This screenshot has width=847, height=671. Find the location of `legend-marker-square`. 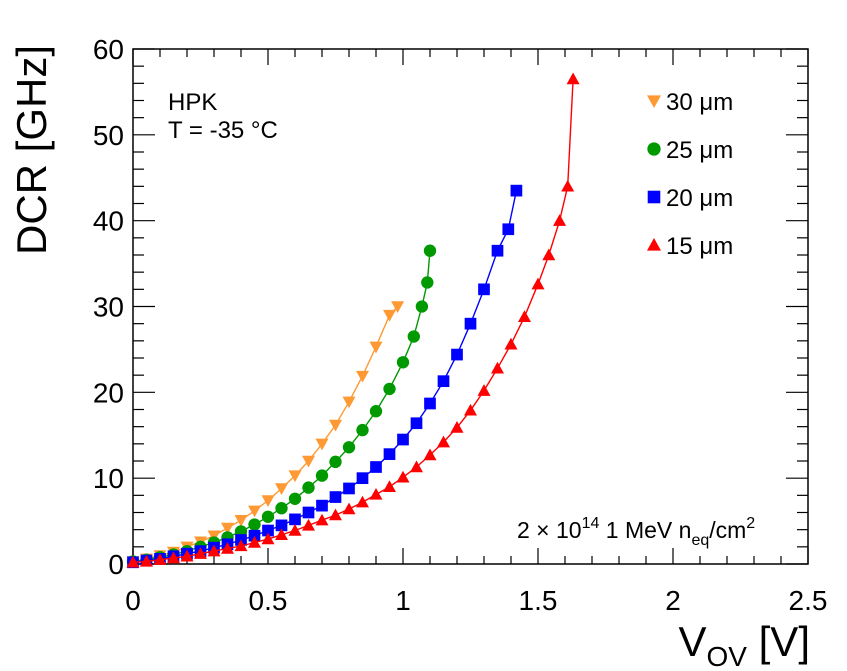

legend-marker-square is located at coordinates (654, 197).